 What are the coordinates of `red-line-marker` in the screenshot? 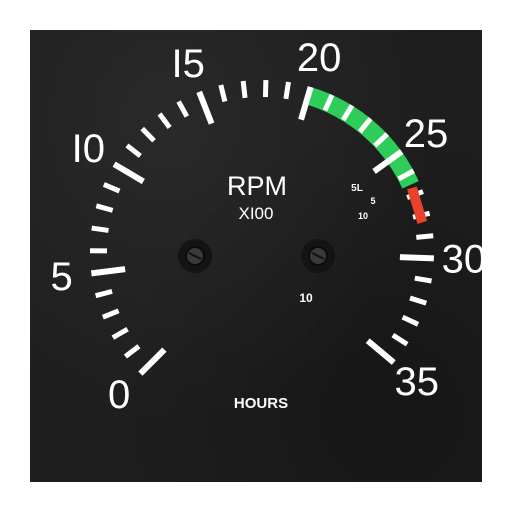 It's located at (417, 205).